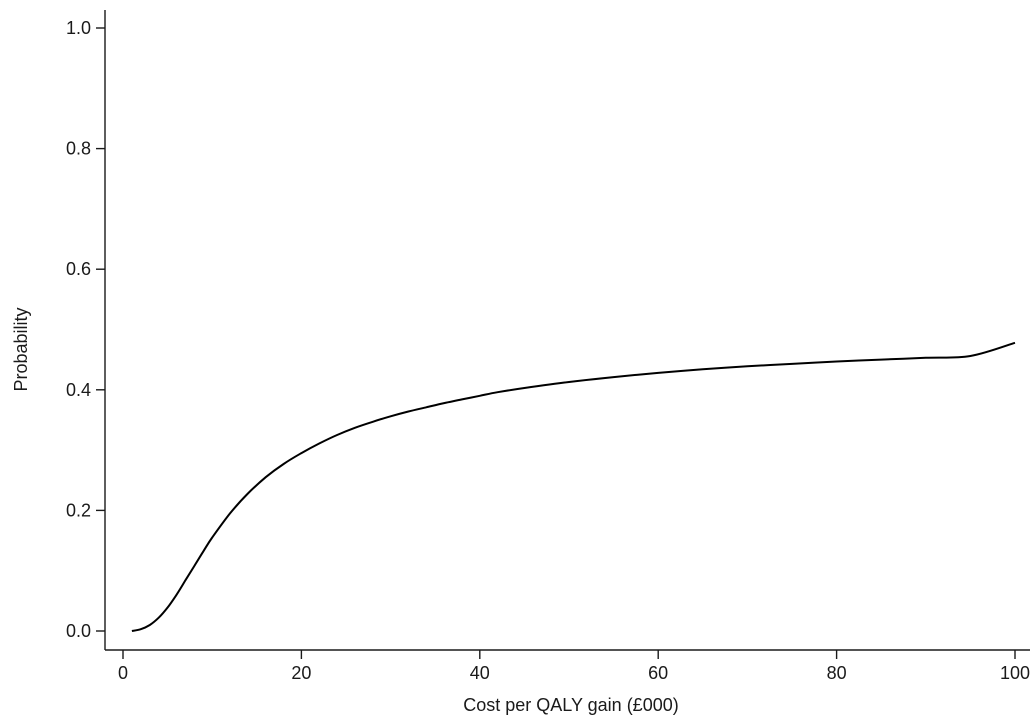 The width and height of the screenshot is (1035, 722). Describe the element at coordinates (78, 510) in the screenshot. I see `y-tick-label: 0.2` at that location.